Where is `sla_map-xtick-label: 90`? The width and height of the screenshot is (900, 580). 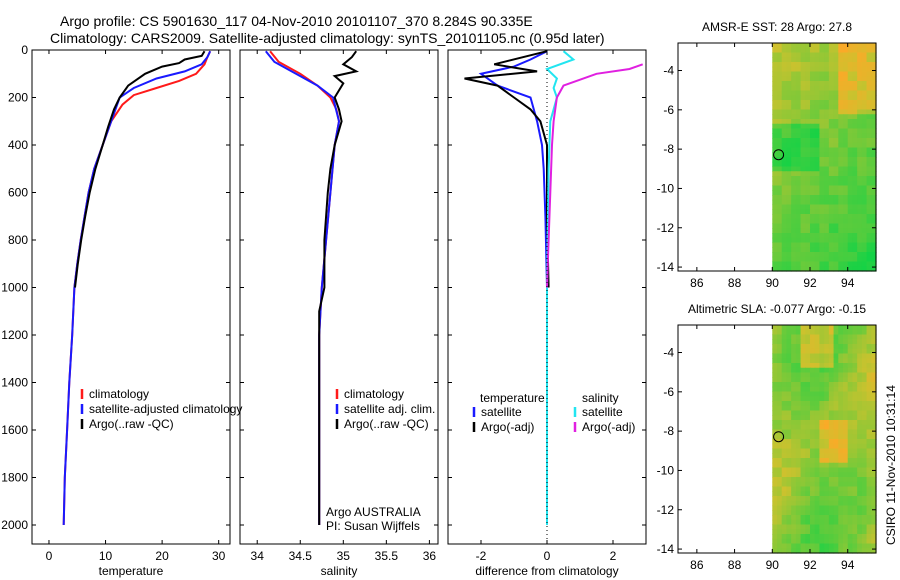
sla_map-xtick-label: 90 is located at coordinates (773, 565).